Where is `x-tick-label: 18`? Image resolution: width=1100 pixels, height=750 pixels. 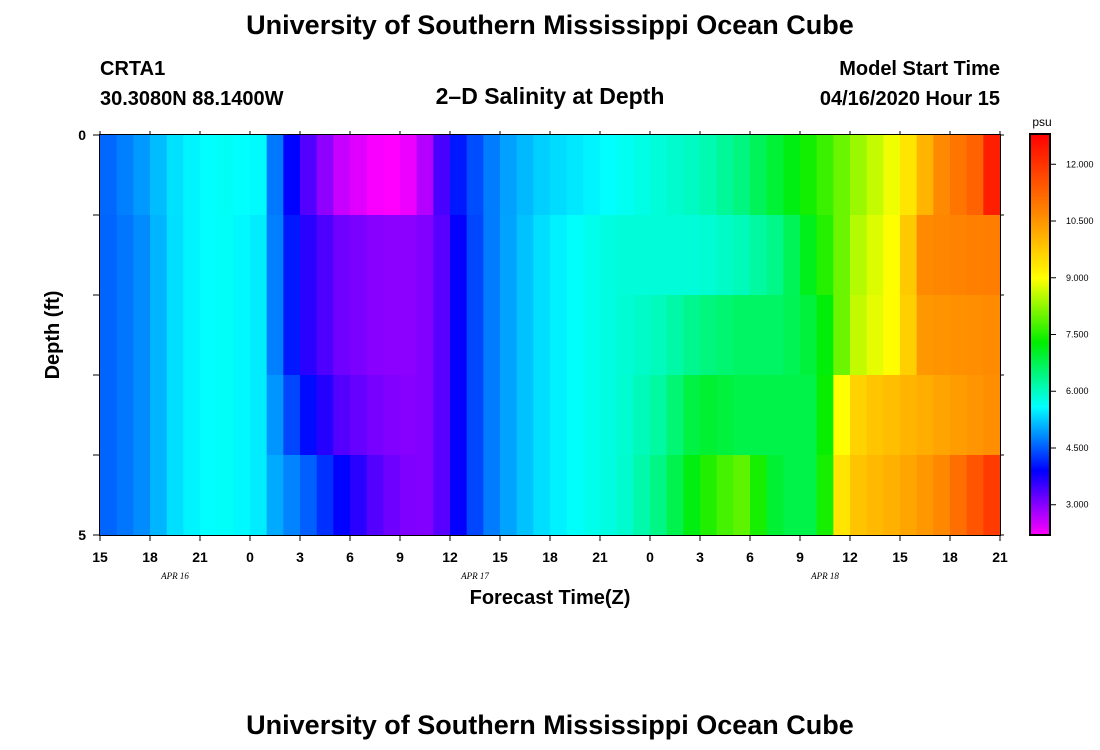 x-tick-label: 18 is located at coordinates (150, 557).